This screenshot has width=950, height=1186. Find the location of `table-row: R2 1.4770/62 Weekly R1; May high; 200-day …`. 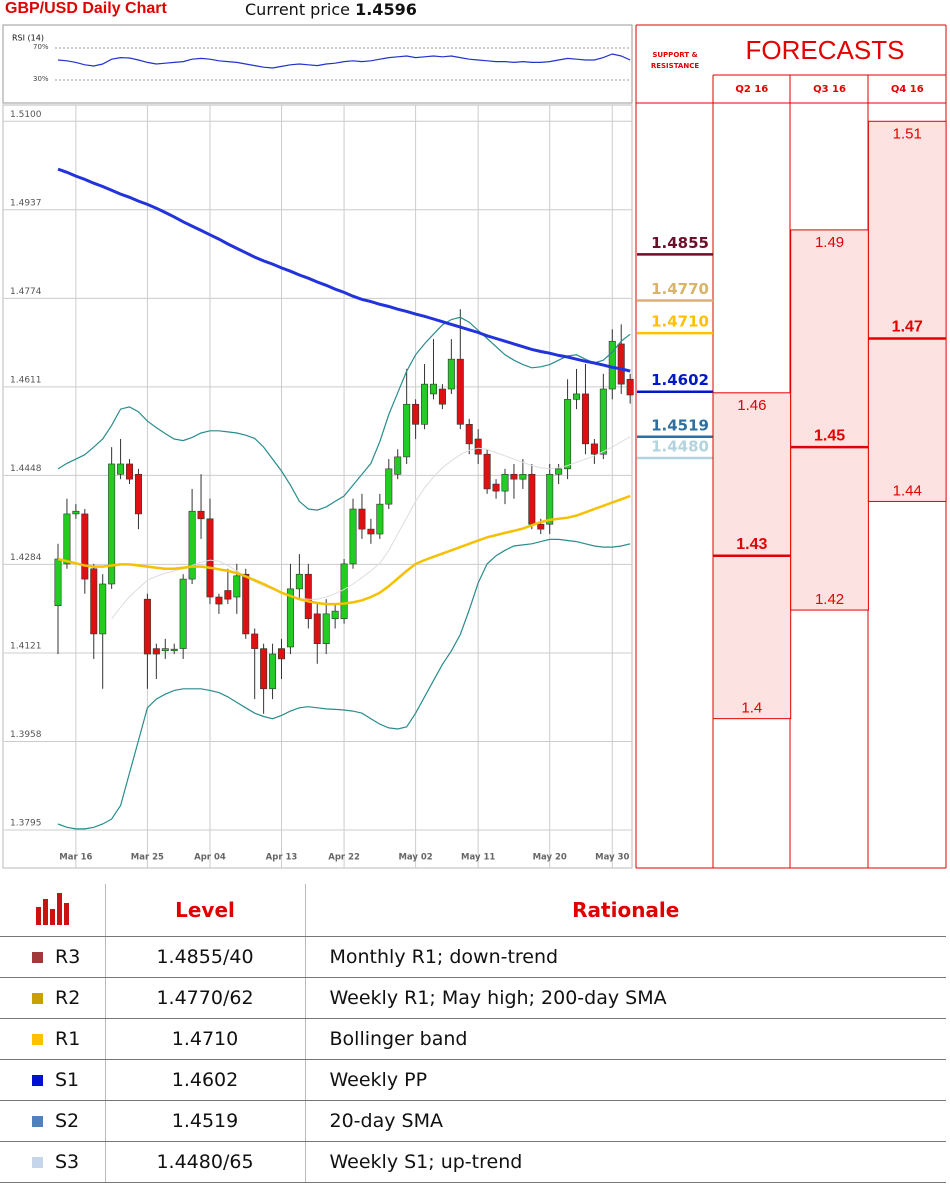

table-row: R2 1.4770/62 Weekly R1; May high; 200-day … is located at coordinates (473, 998).